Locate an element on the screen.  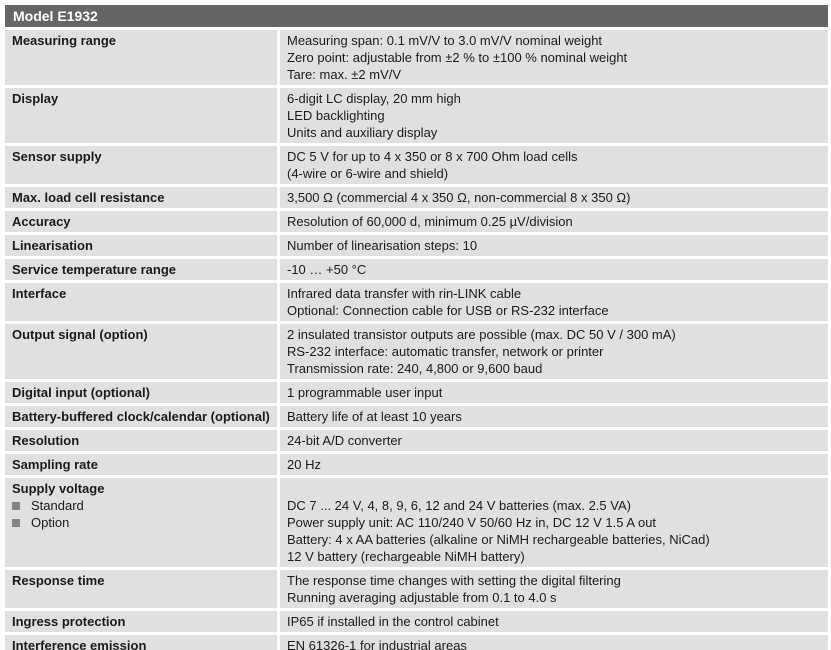
spec-label: Resolution is located at coordinates (46, 440).